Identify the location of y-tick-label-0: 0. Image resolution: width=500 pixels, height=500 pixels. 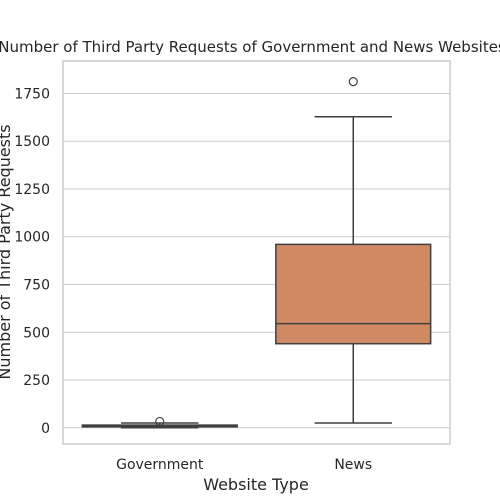
(45, 429).